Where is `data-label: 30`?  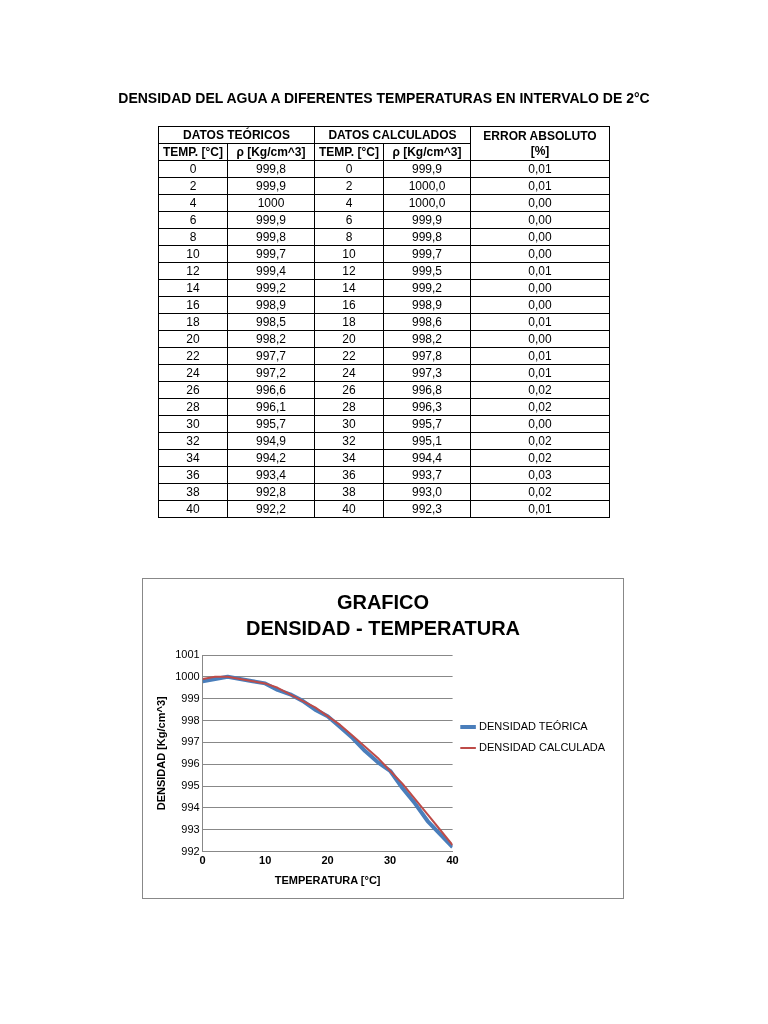 data-label: 30 is located at coordinates (349, 424).